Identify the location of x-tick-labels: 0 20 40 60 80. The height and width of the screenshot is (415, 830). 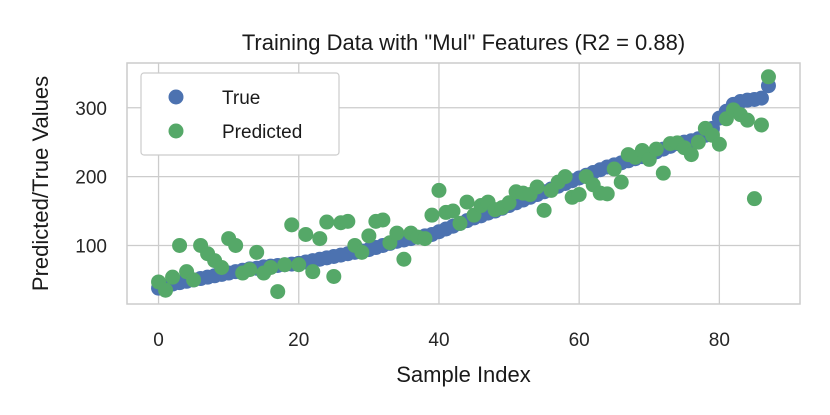
(441, 340).